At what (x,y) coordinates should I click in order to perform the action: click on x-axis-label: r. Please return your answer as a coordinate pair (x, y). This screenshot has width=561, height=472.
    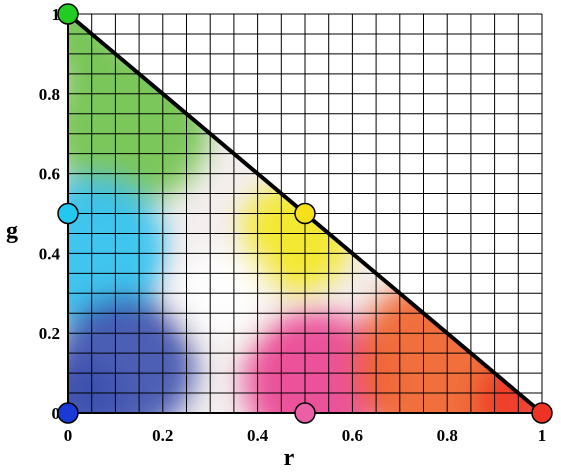
    Looking at the image, I should click on (289, 458).